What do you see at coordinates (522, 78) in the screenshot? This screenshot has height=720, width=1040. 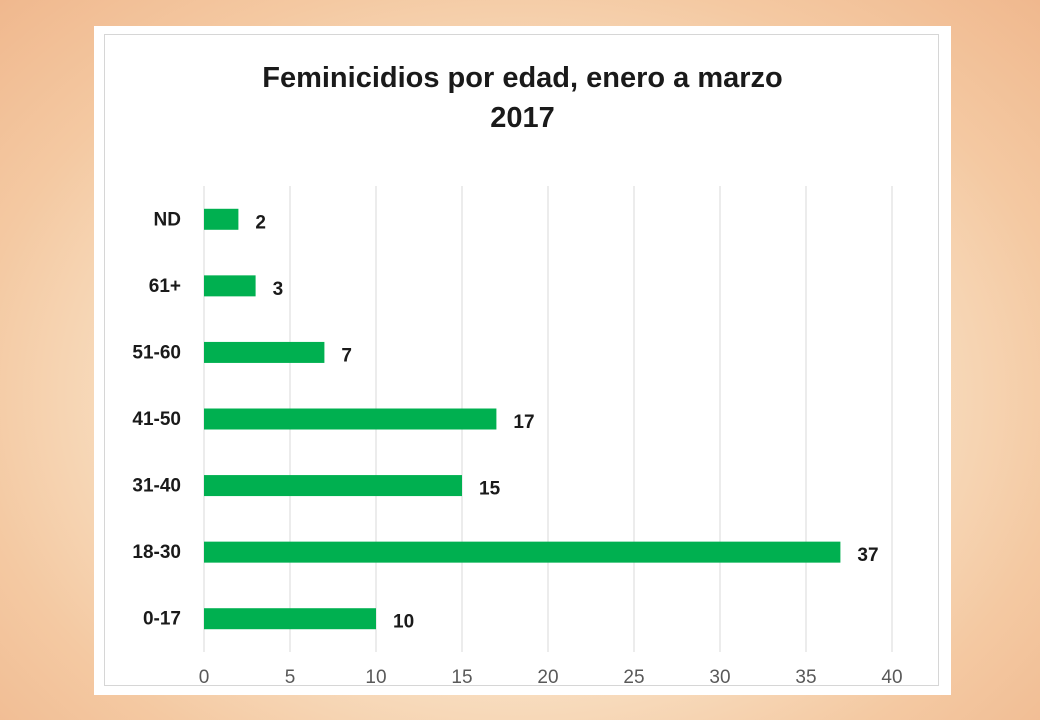 I see `chart-title-line-1: Feminicidios por edad, enero a marzo` at bounding box center [522, 78].